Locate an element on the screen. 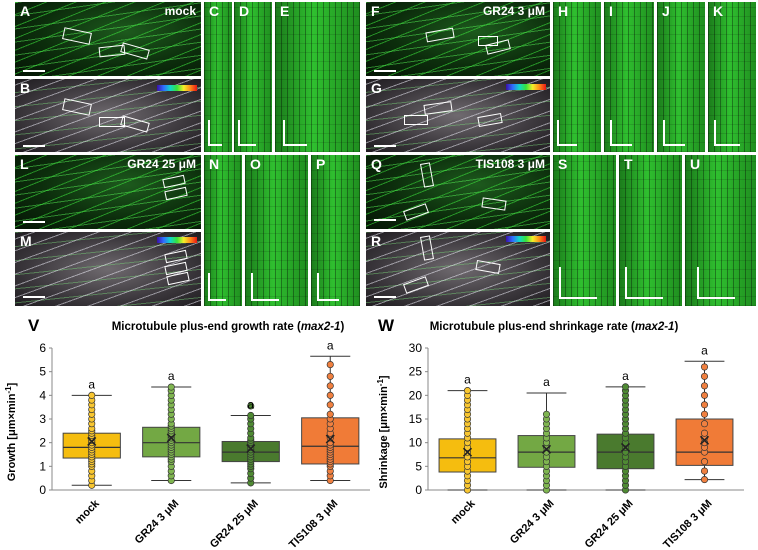  panel-q-title: TIS108 3 μM is located at coordinates (510, 164).